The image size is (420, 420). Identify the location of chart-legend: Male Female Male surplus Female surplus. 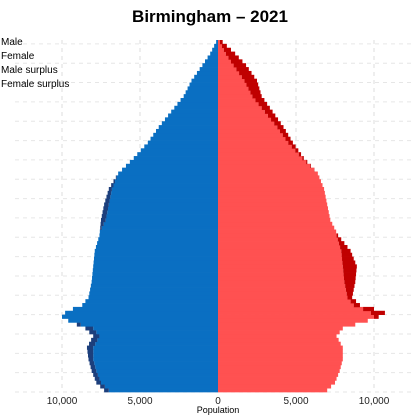
(35, 64).